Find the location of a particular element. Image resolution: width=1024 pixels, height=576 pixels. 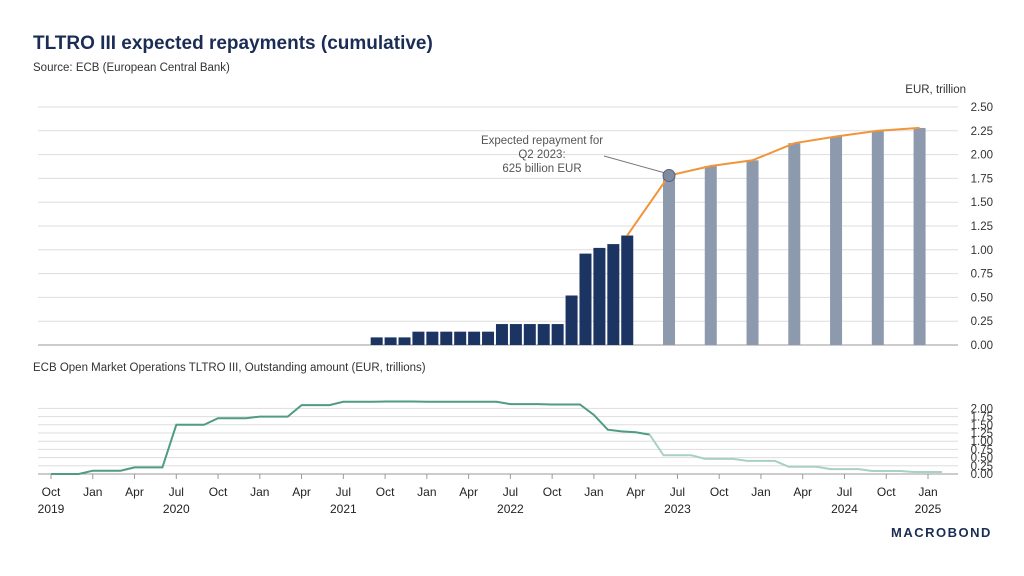

expected-repayment-line is located at coordinates (773, 181).